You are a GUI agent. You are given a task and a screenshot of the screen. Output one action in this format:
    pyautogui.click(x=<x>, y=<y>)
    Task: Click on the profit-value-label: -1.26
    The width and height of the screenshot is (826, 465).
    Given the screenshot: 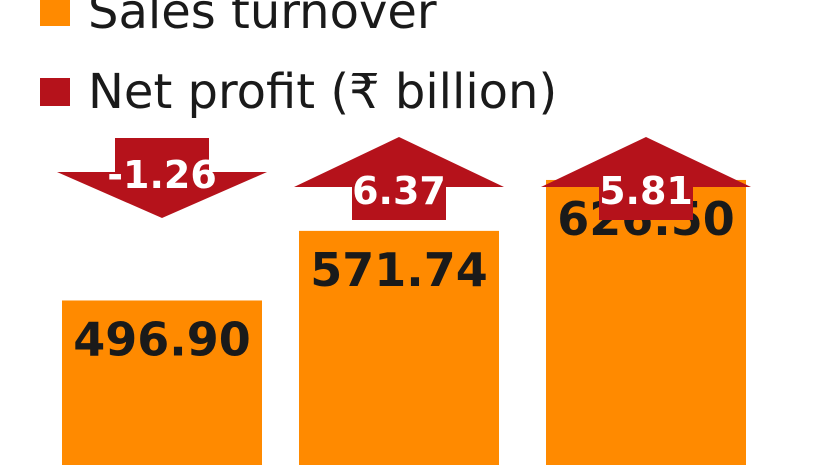 What is the action you would take?
    pyautogui.click(x=162, y=175)
    